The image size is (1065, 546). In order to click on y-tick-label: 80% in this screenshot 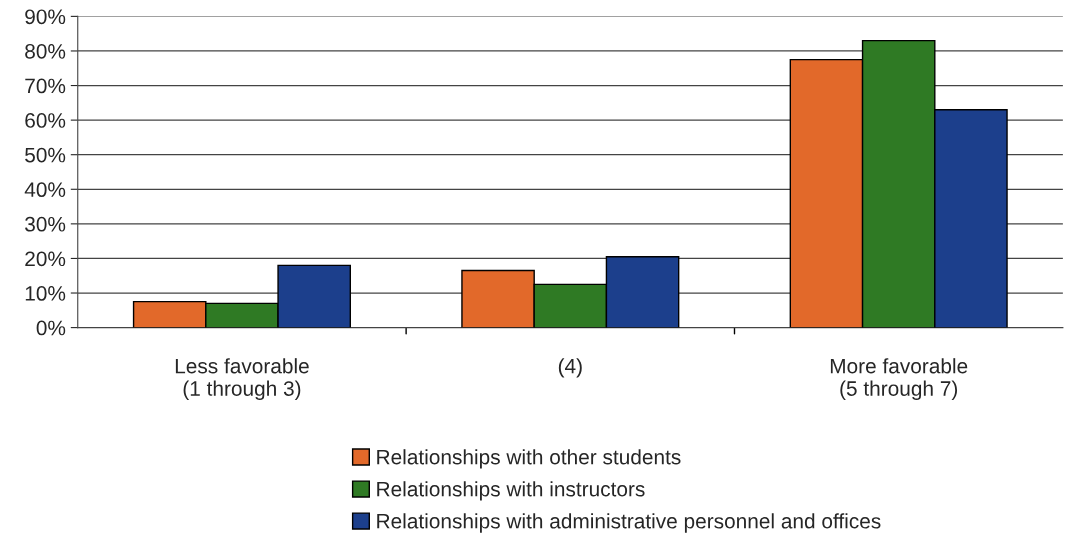, I will do `click(45, 51)`.